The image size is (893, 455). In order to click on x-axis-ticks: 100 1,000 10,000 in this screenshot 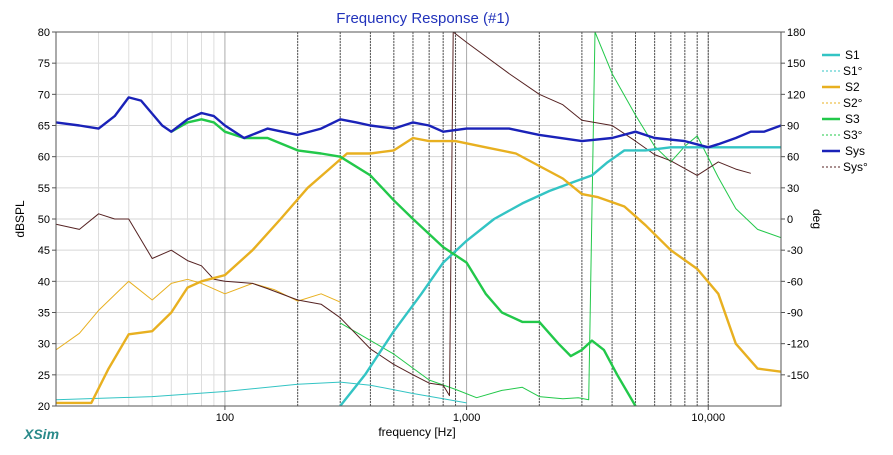, I will do `click(470, 415)`.